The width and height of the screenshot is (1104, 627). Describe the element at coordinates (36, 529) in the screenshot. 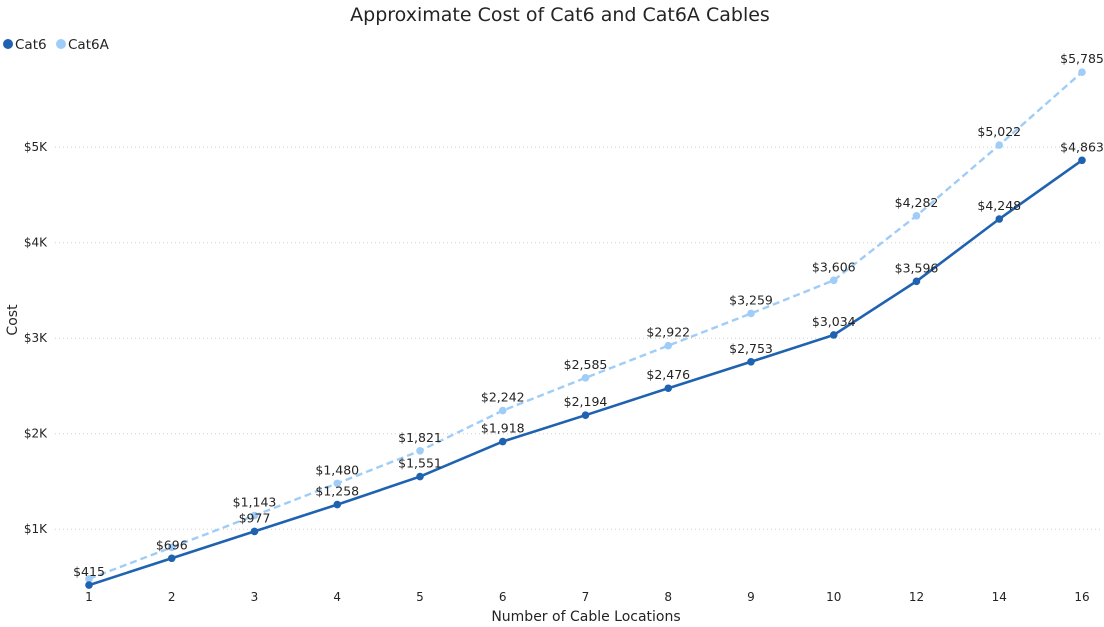

I see `y-tick-label: $1K` at that location.